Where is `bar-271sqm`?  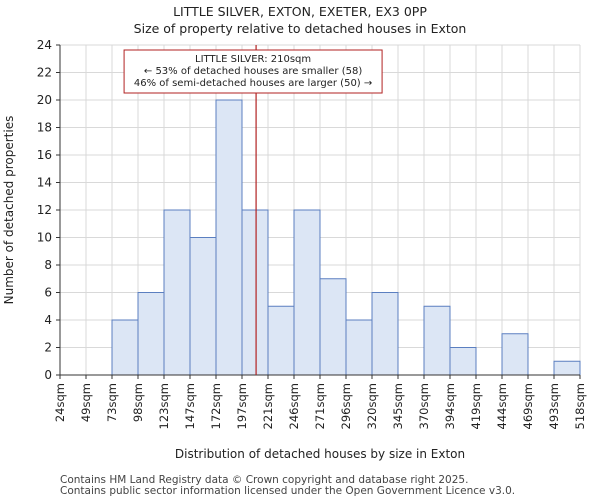 bar-271sqm is located at coordinates (333, 327).